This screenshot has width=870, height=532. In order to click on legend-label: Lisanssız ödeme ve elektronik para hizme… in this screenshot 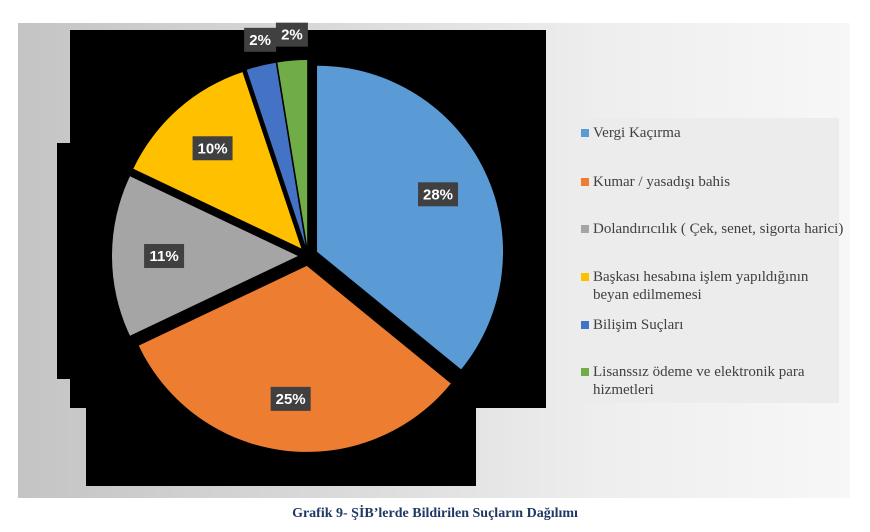, I will do `click(699, 381)`.